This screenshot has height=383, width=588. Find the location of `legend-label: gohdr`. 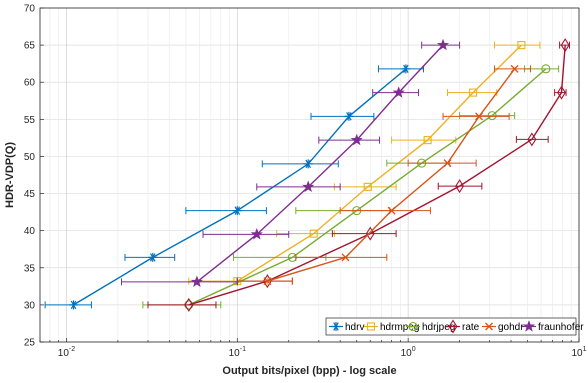

legend-label: gohdr is located at coordinates (511, 327).